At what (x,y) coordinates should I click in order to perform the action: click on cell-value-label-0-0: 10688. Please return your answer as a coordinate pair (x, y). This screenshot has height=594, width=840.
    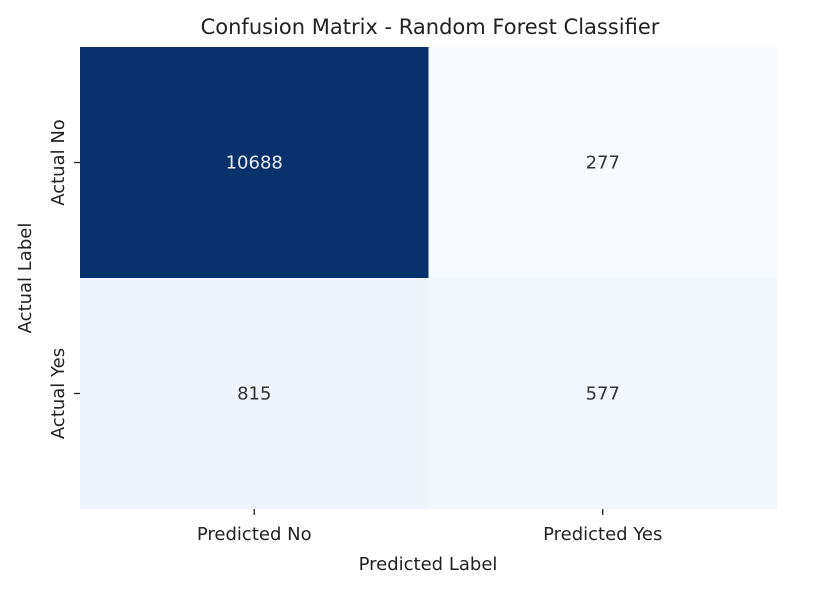
    Looking at the image, I should click on (254, 163).